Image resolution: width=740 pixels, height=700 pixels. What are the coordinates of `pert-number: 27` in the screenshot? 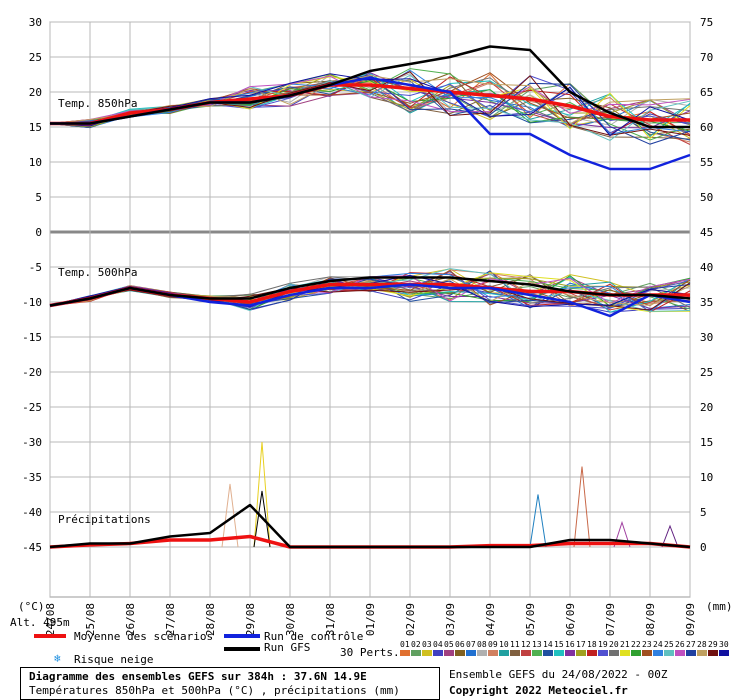 It's located at (691, 644).